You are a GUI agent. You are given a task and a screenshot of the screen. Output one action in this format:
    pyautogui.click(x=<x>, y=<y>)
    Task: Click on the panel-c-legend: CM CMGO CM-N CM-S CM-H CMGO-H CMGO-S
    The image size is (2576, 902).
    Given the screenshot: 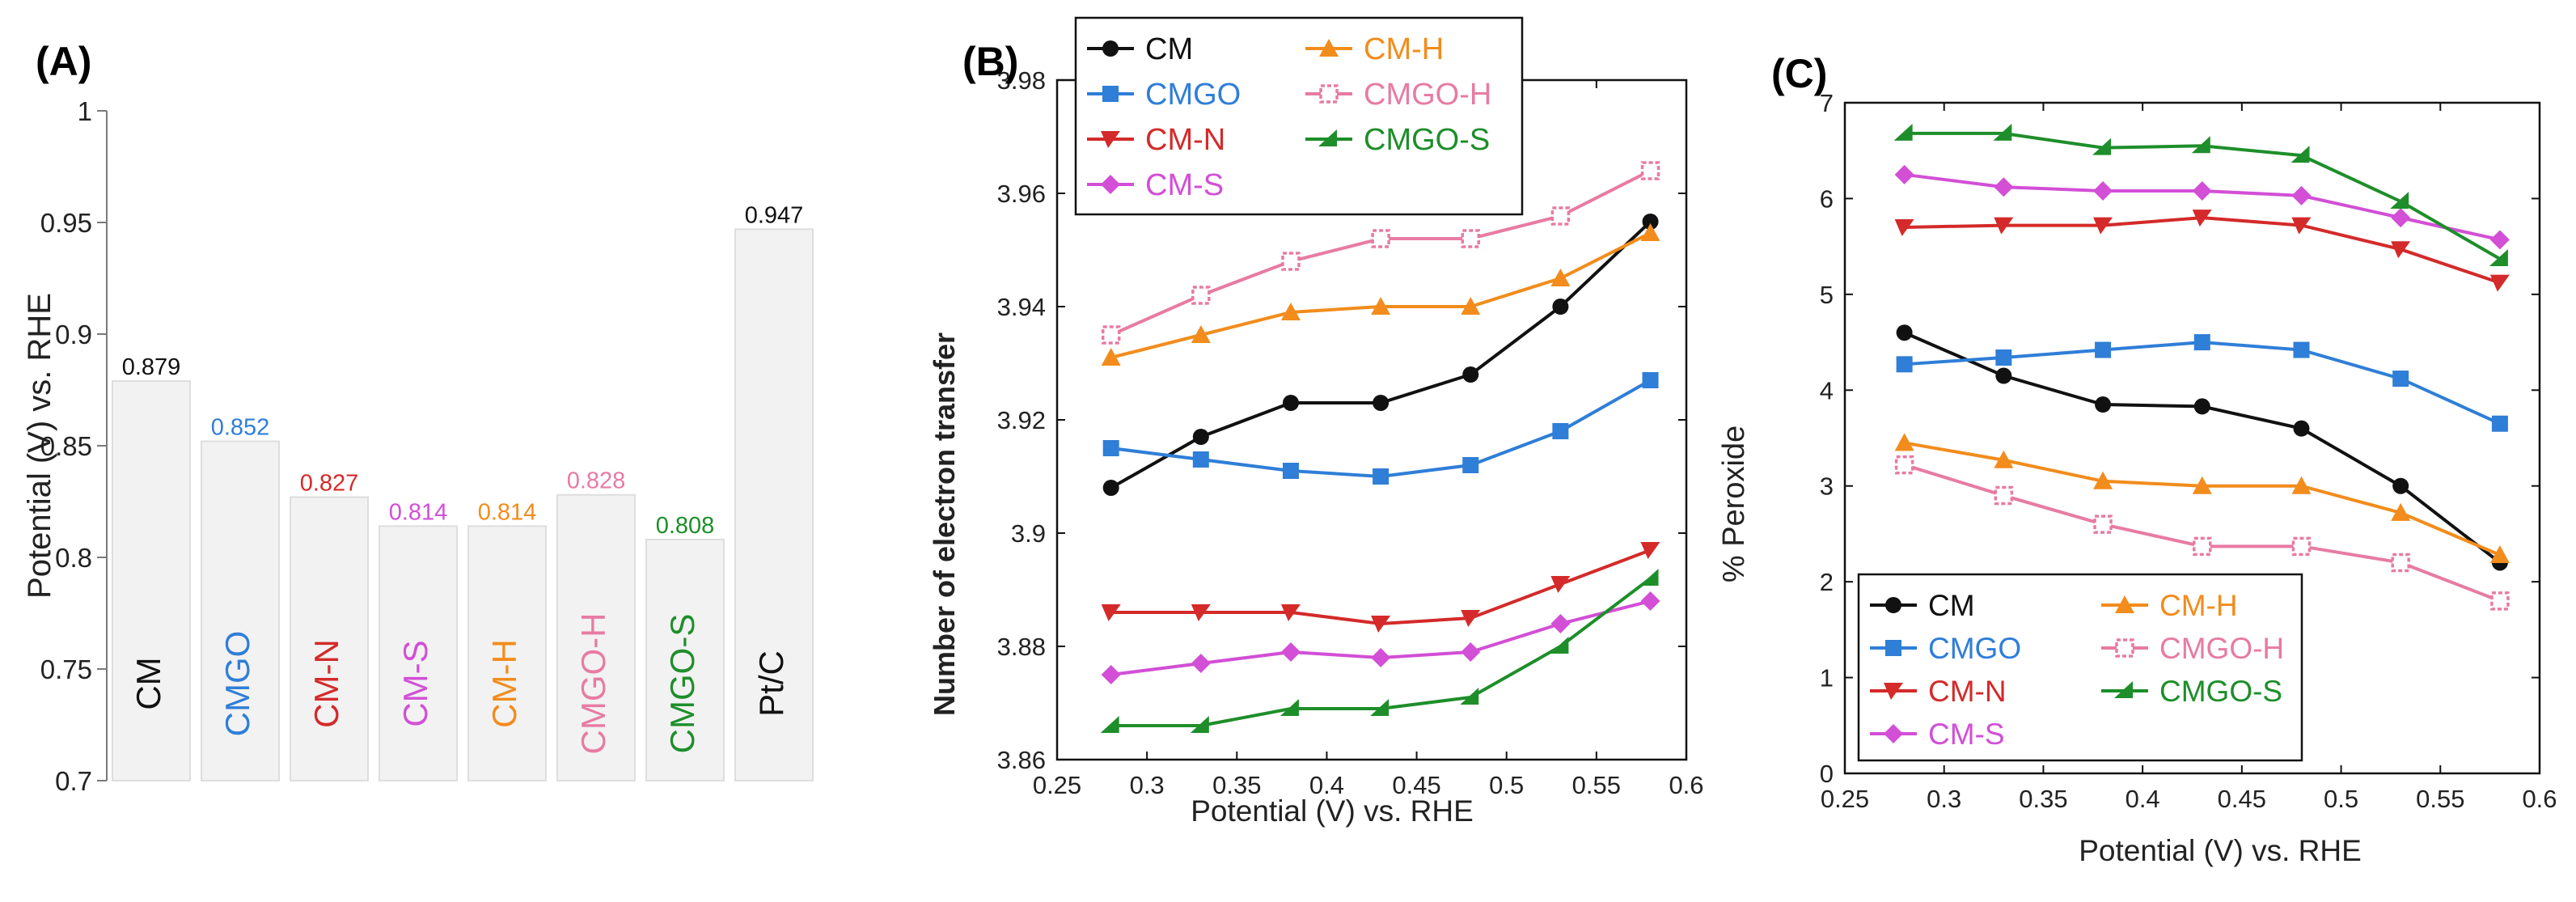 What is the action you would take?
    pyautogui.click(x=2080, y=667)
    